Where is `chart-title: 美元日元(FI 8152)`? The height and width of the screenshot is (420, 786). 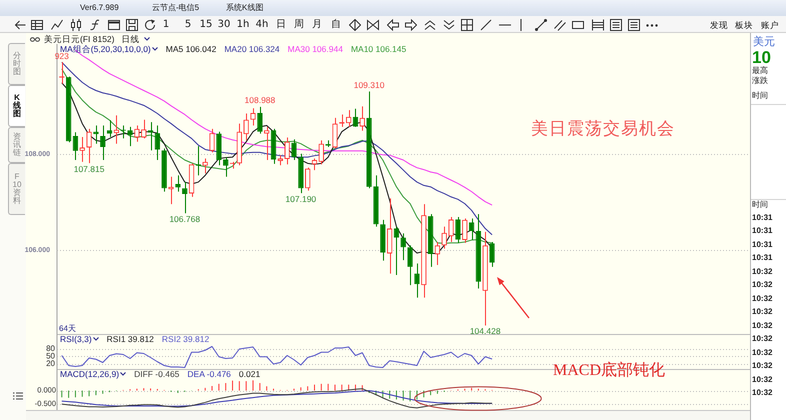
chart-title: 美元日元(FI 8152) is located at coordinates (79, 39).